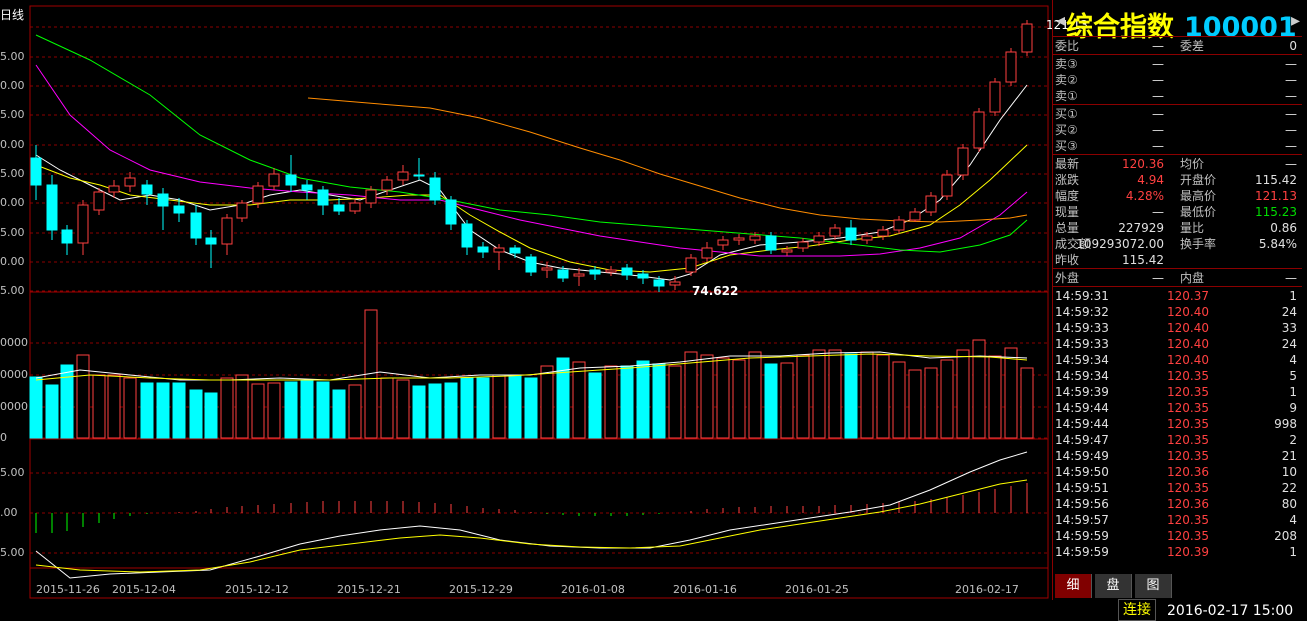 This screenshot has width=1307, height=621. What do you see at coordinates (1073, 586) in the screenshot?
I see `tab-detail: 细` at bounding box center [1073, 586].